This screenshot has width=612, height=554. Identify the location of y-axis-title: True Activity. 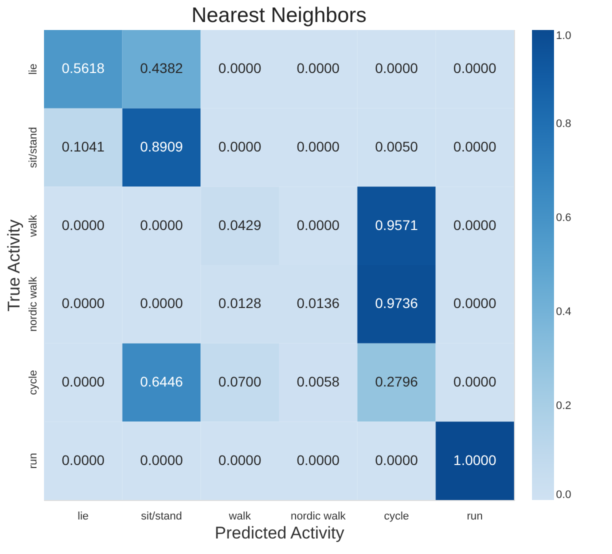
(14, 265).